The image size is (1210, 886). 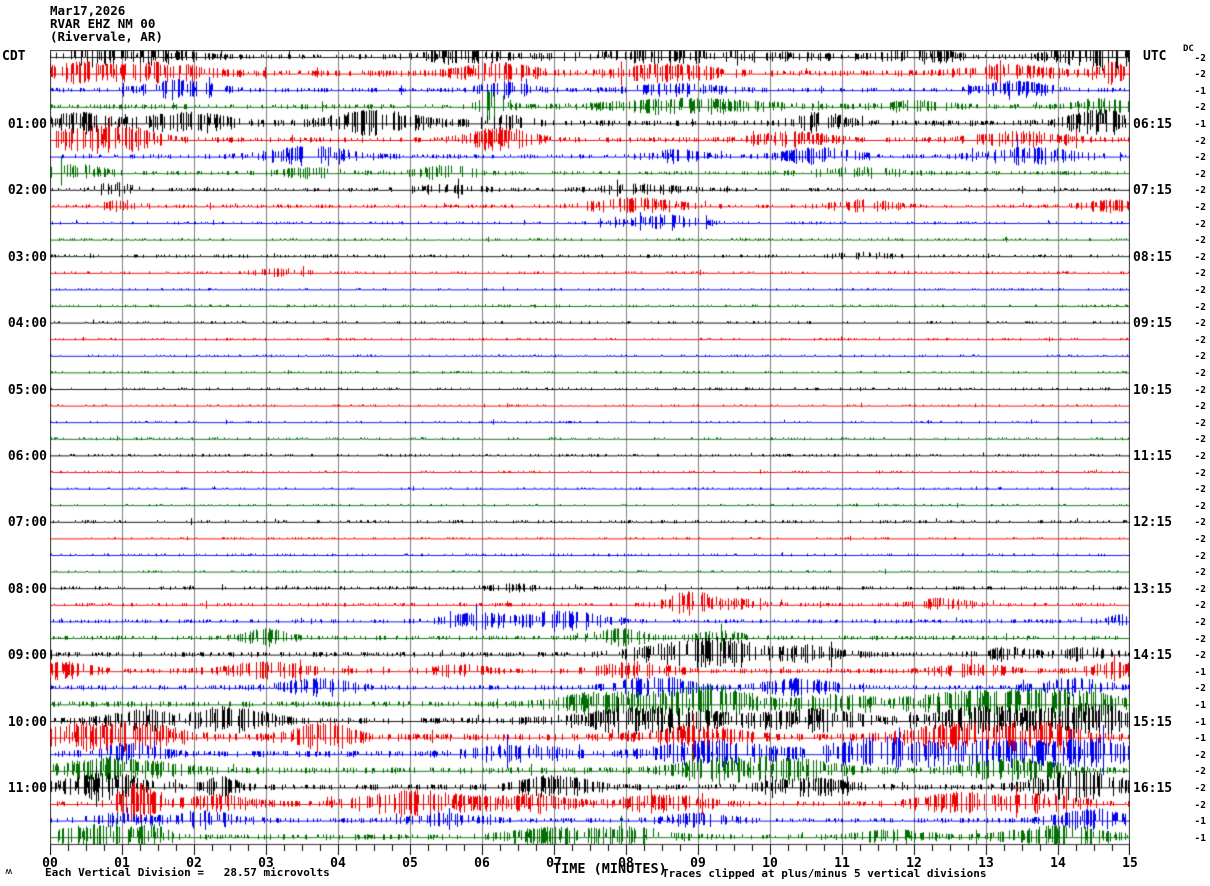 I want to click on left-time-label: 04:00, so click(x=27, y=323).